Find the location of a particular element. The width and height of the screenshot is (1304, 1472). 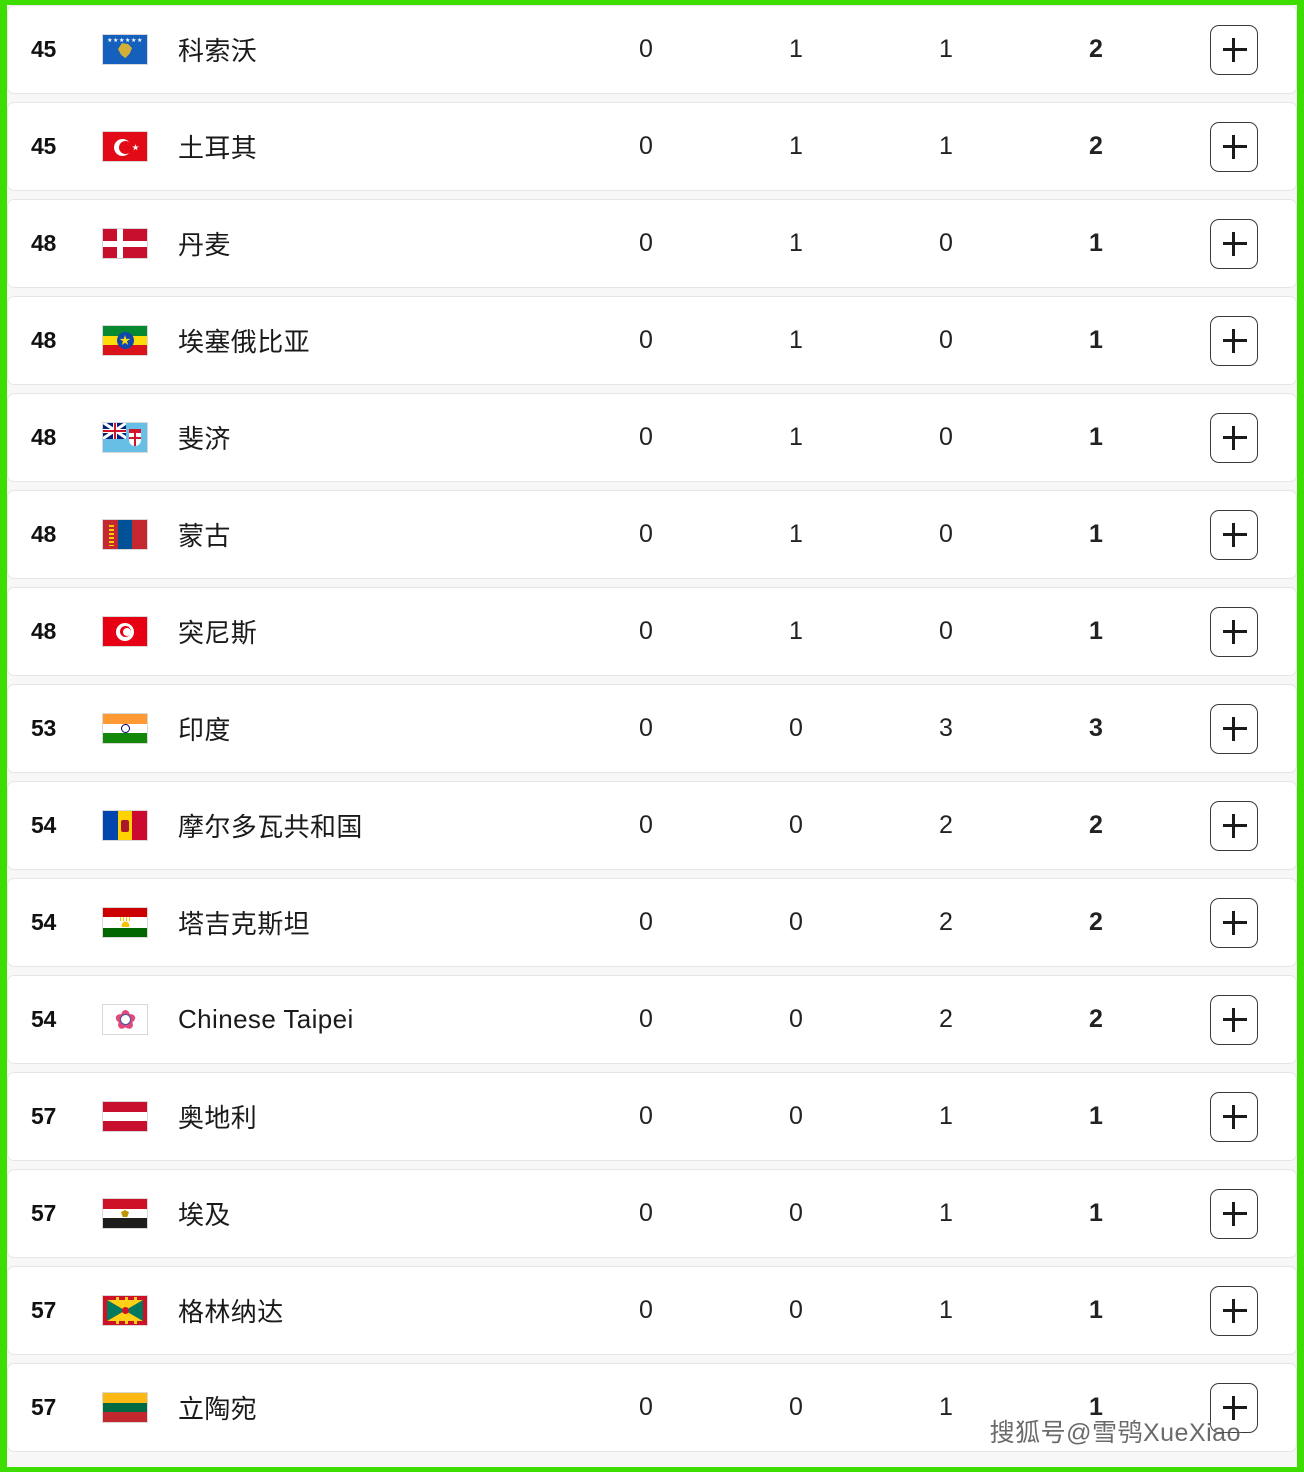

table-row: 54 摩尔多瓦共和国 0 0 2 2 is located at coordinates (652, 825).